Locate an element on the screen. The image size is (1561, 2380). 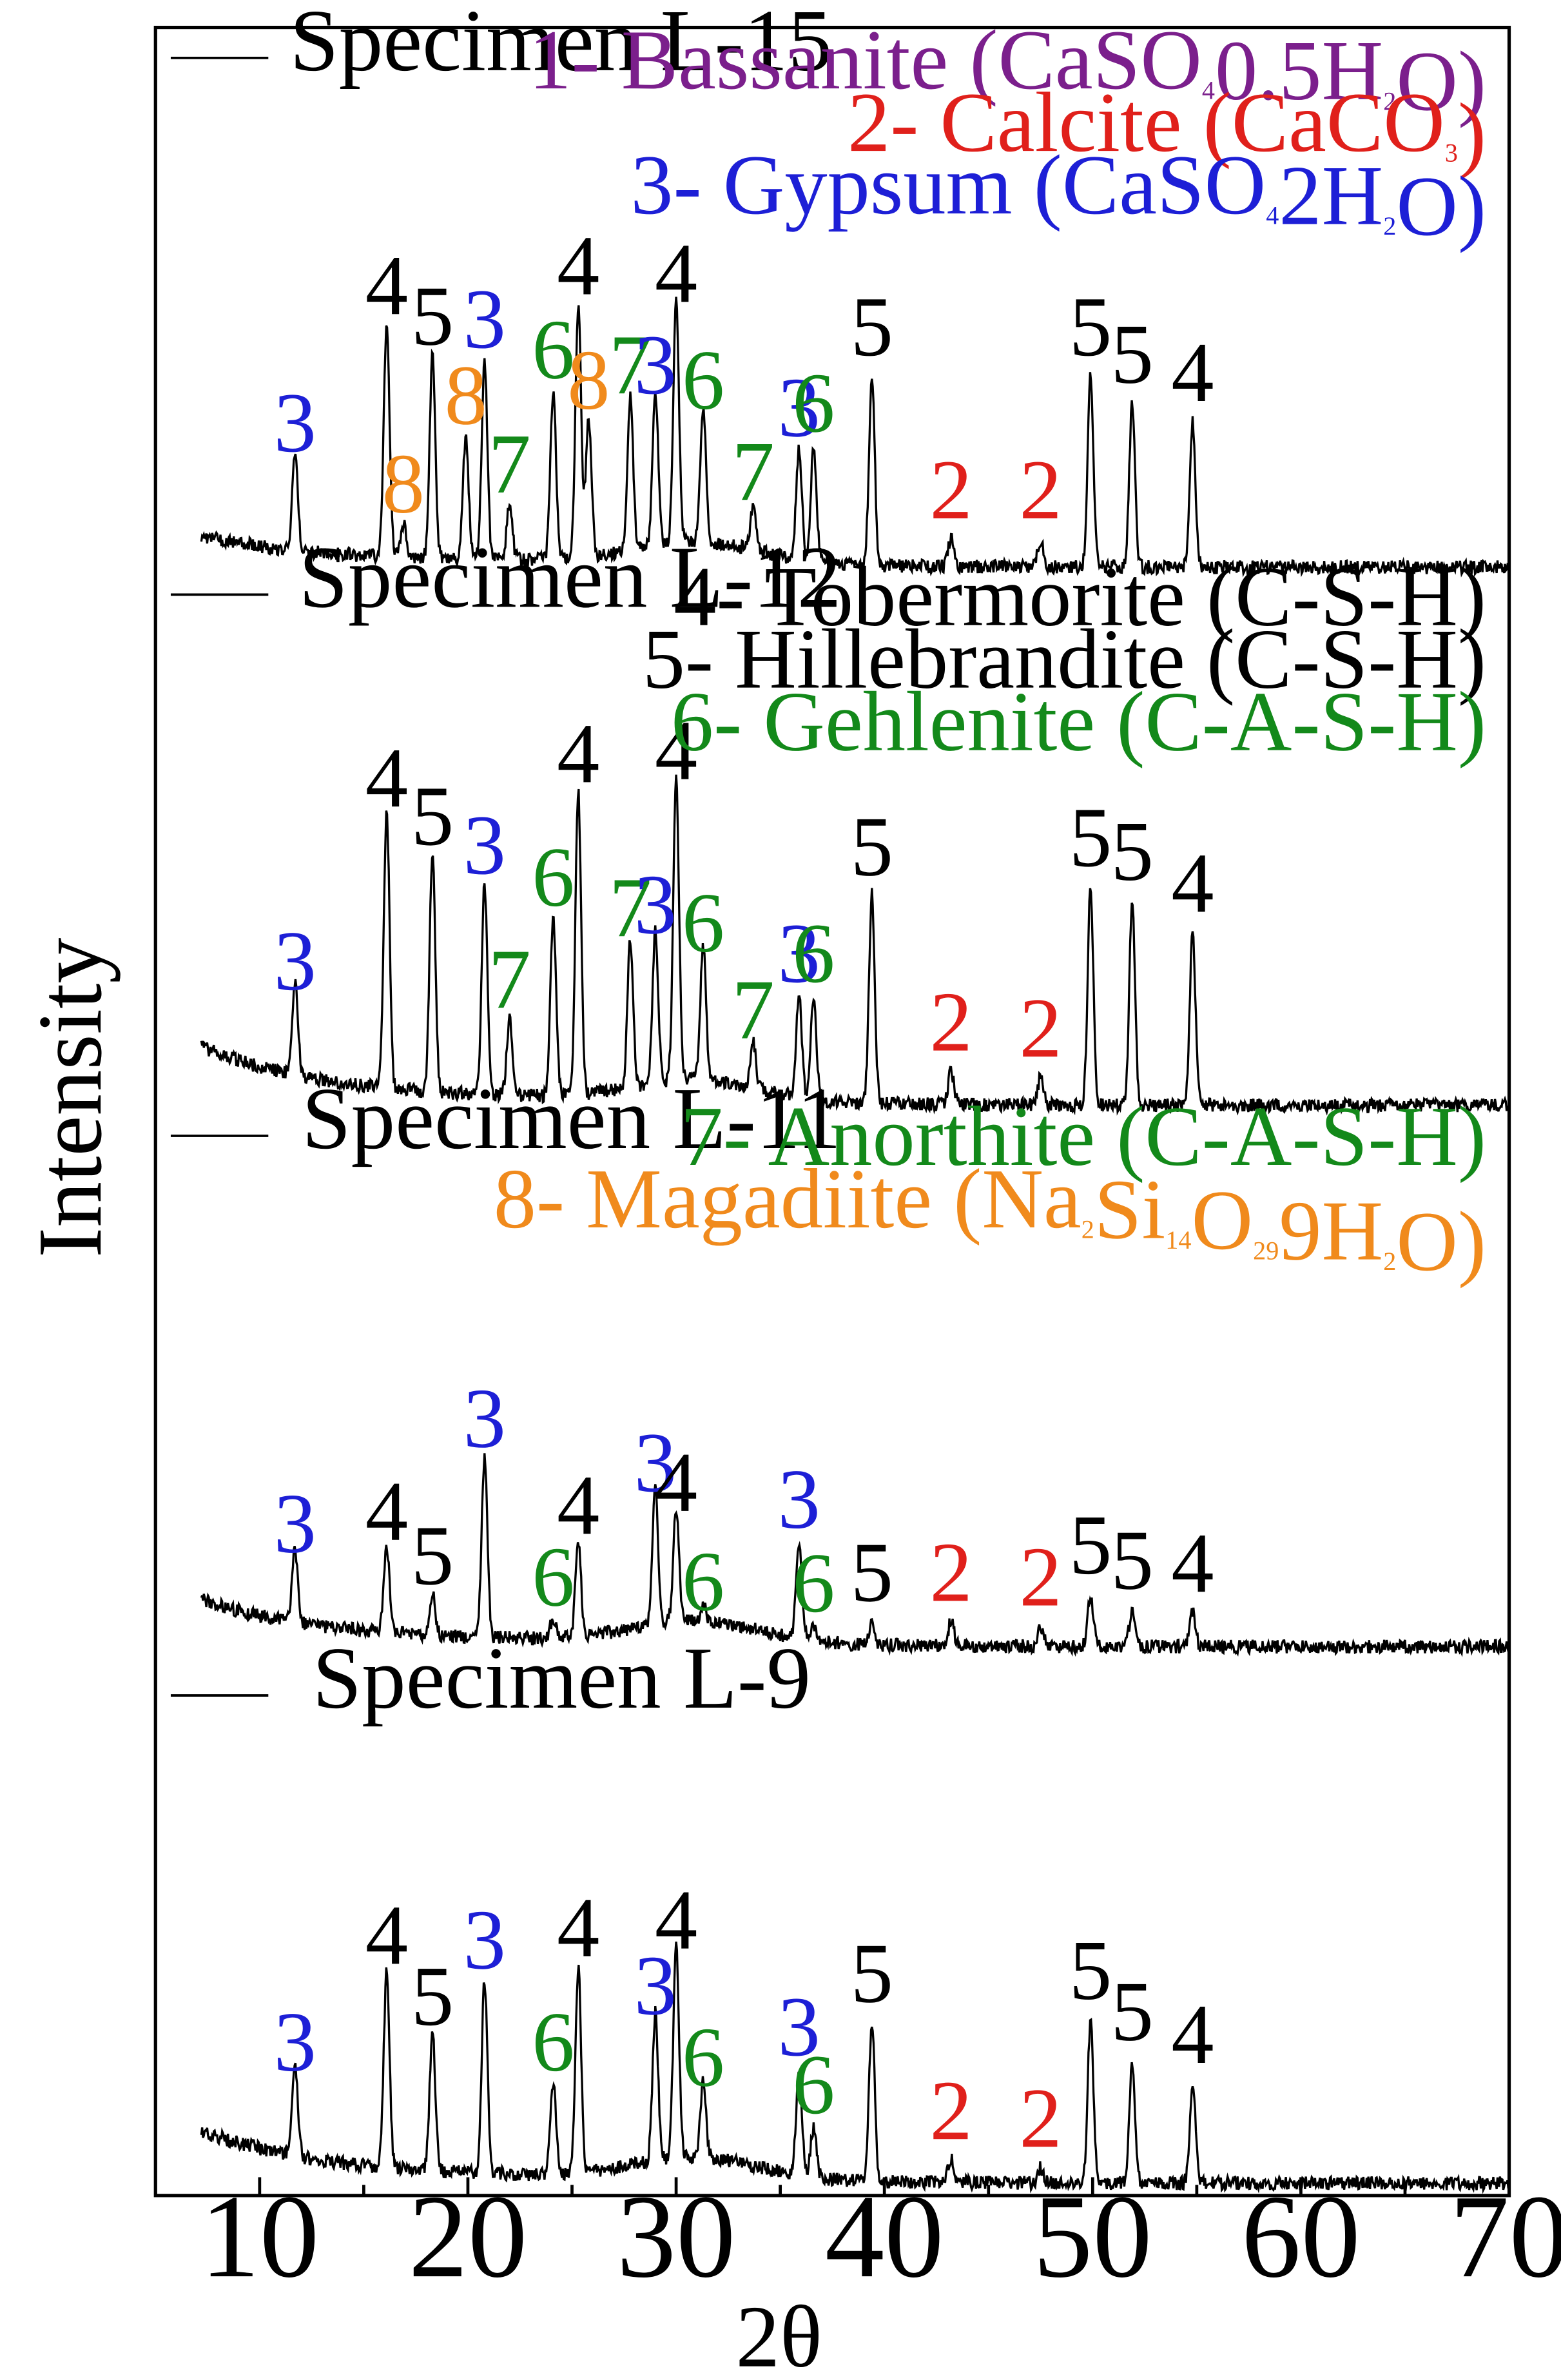
legend-entry-2: 2- Calcite (CaCO3) is located at coordinates (1167, 127).